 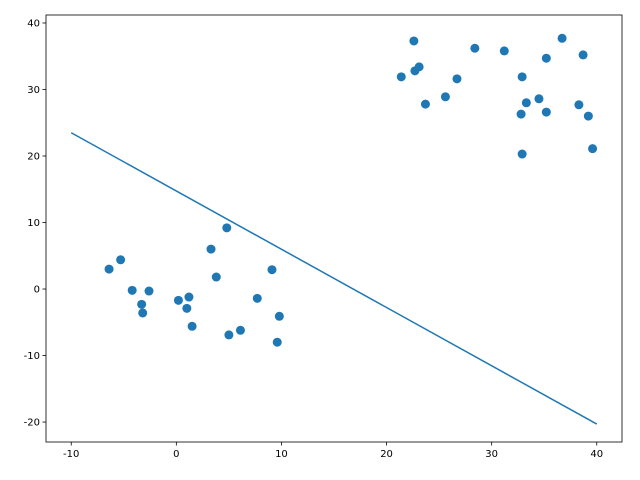 I want to click on y-tick-label: -10, so click(x=32, y=356).